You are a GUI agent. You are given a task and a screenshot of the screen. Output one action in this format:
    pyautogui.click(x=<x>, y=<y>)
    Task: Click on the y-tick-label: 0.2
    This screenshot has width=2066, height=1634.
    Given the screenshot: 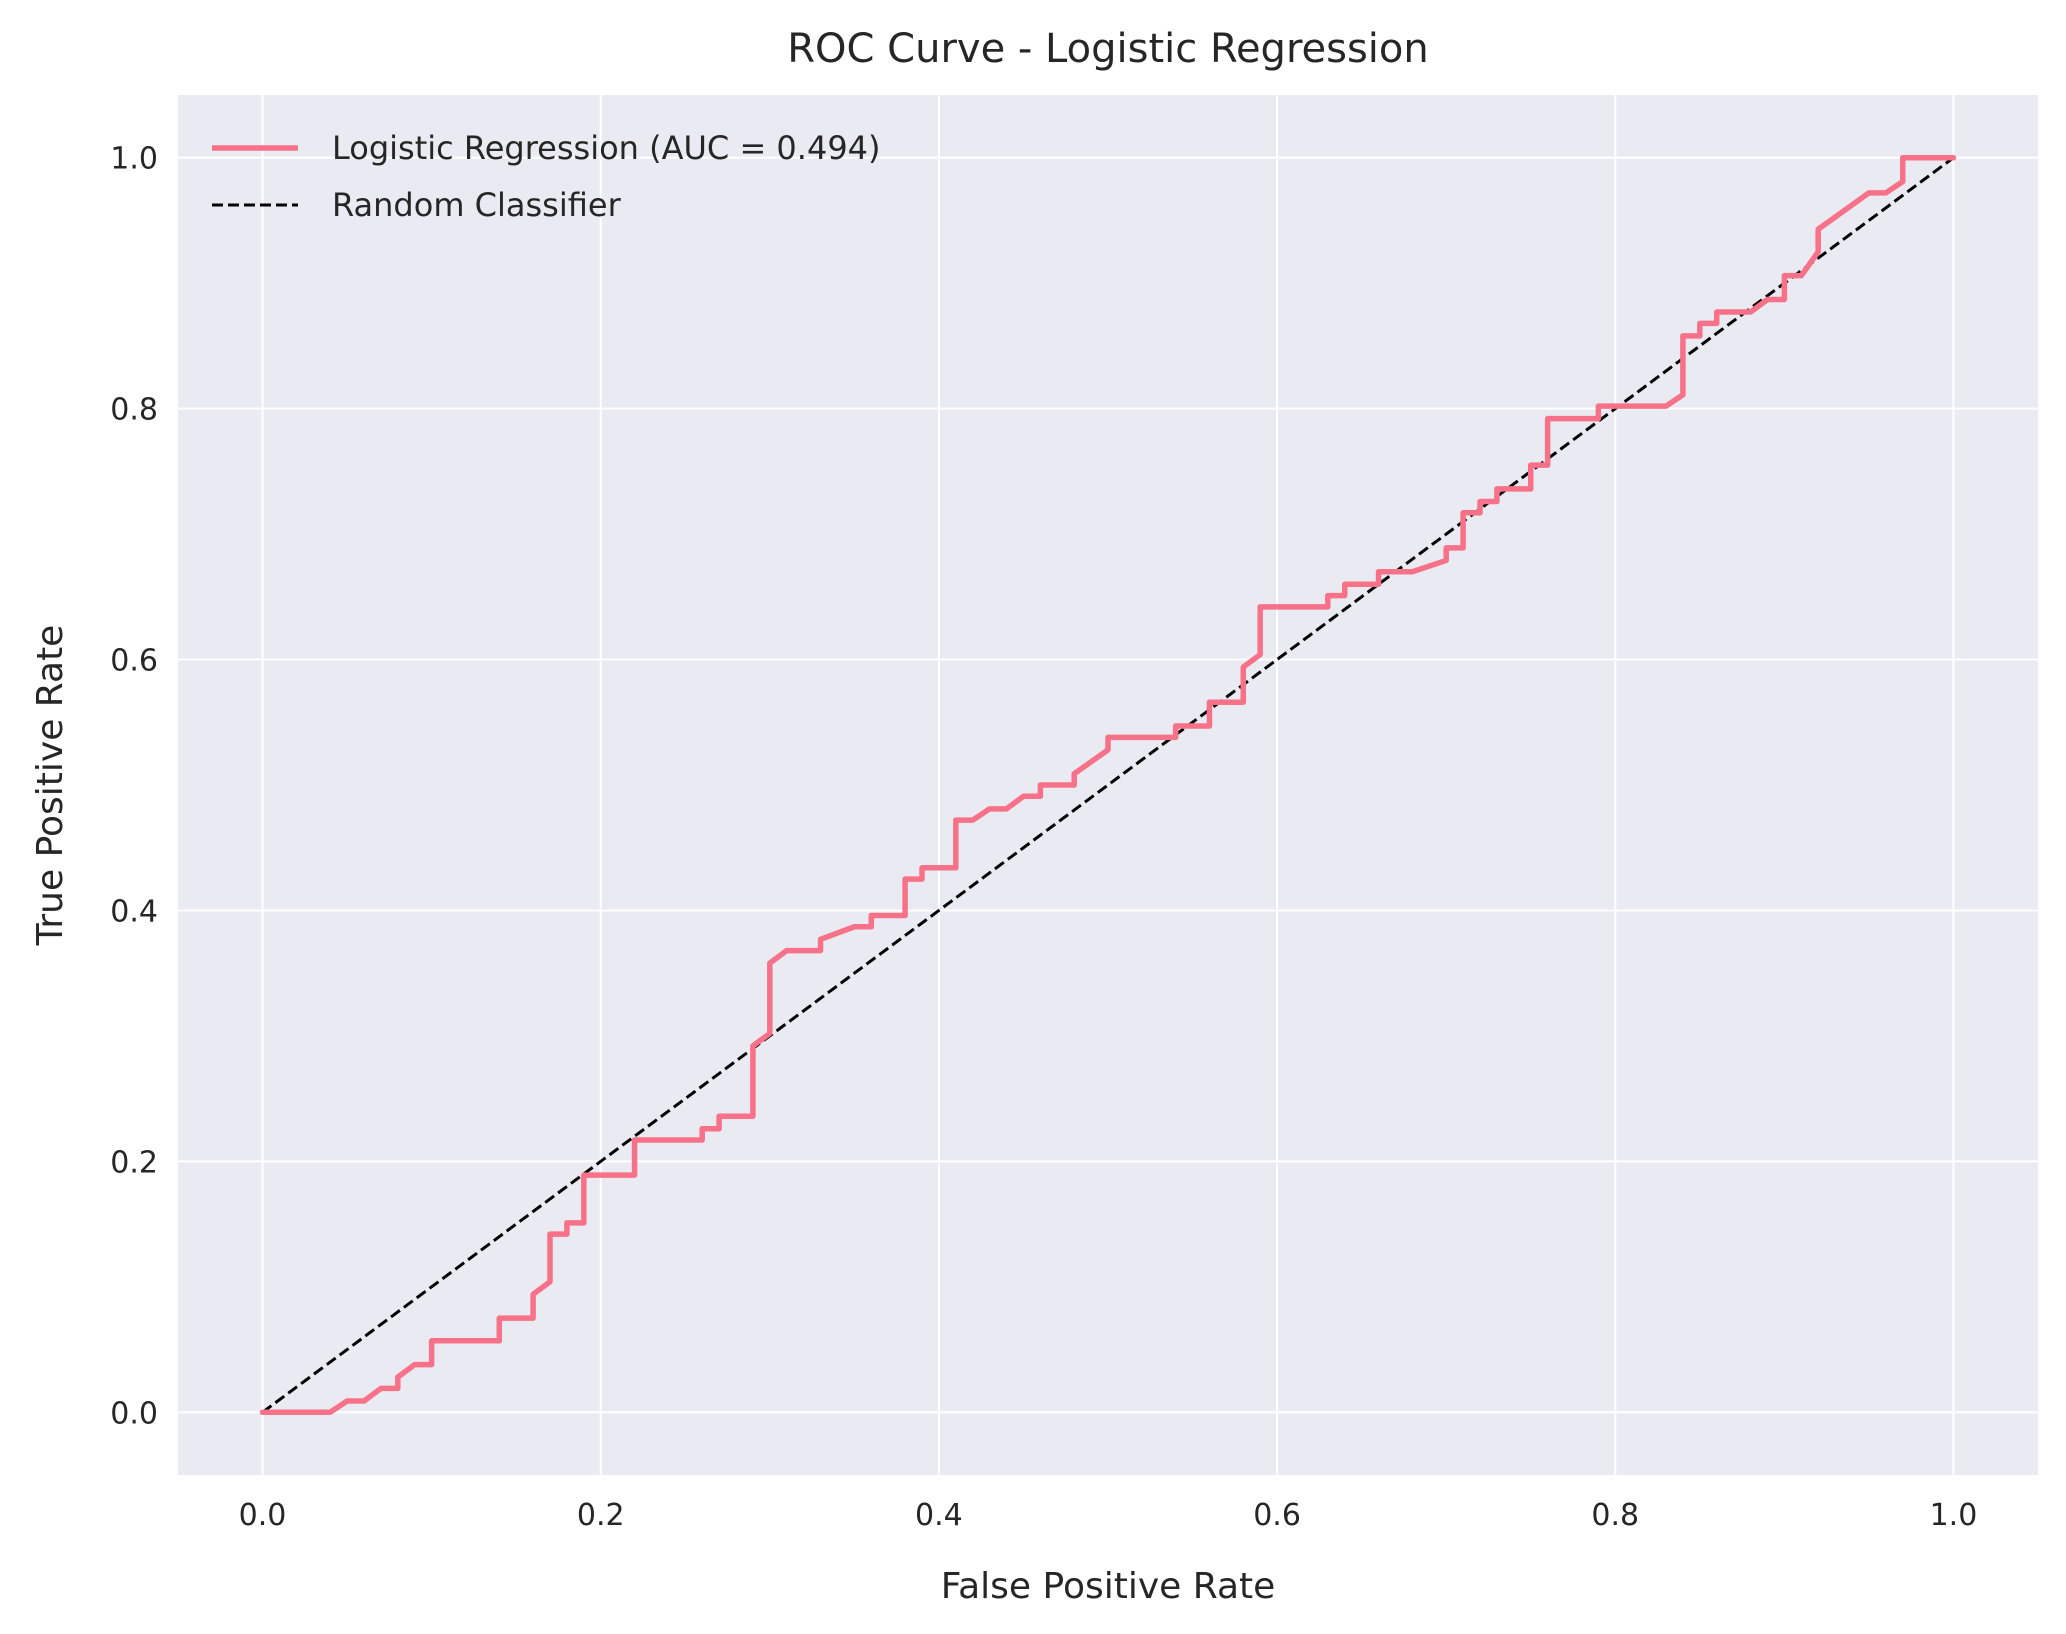 What is the action you would take?
    pyautogui.click(x=134, y=1162)
    